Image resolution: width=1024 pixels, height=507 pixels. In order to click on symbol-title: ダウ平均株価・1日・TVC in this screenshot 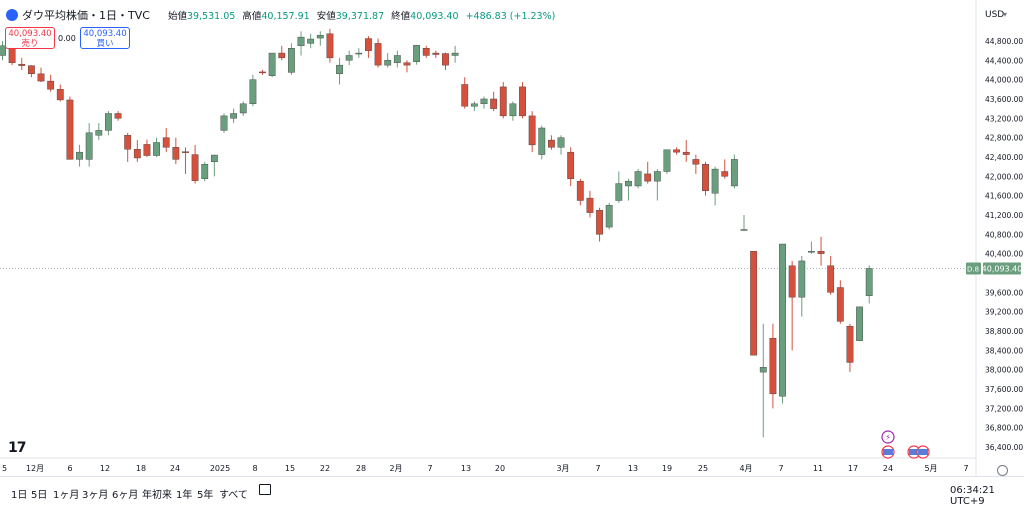, I will do `click(86, 15)`.